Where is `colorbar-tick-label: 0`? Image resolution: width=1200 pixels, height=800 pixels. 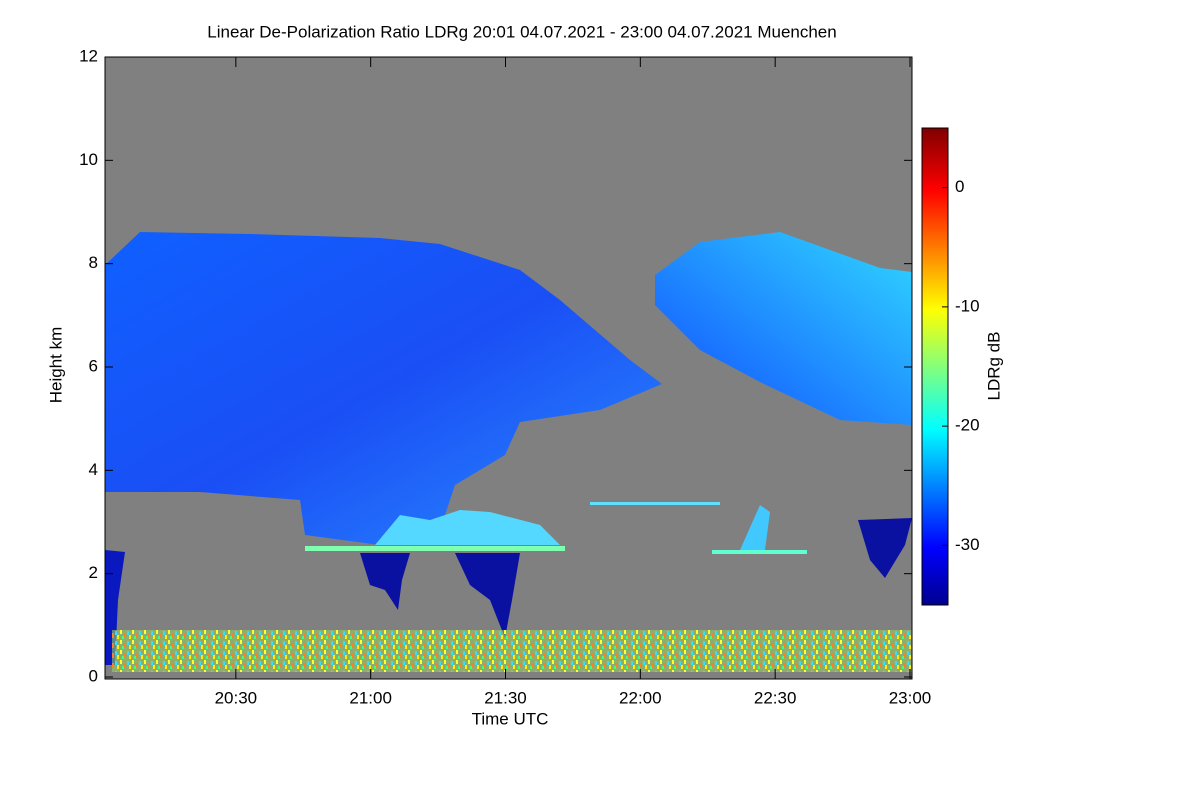 colorbar-tick-label: 0 is located at coordinates (959, 186).